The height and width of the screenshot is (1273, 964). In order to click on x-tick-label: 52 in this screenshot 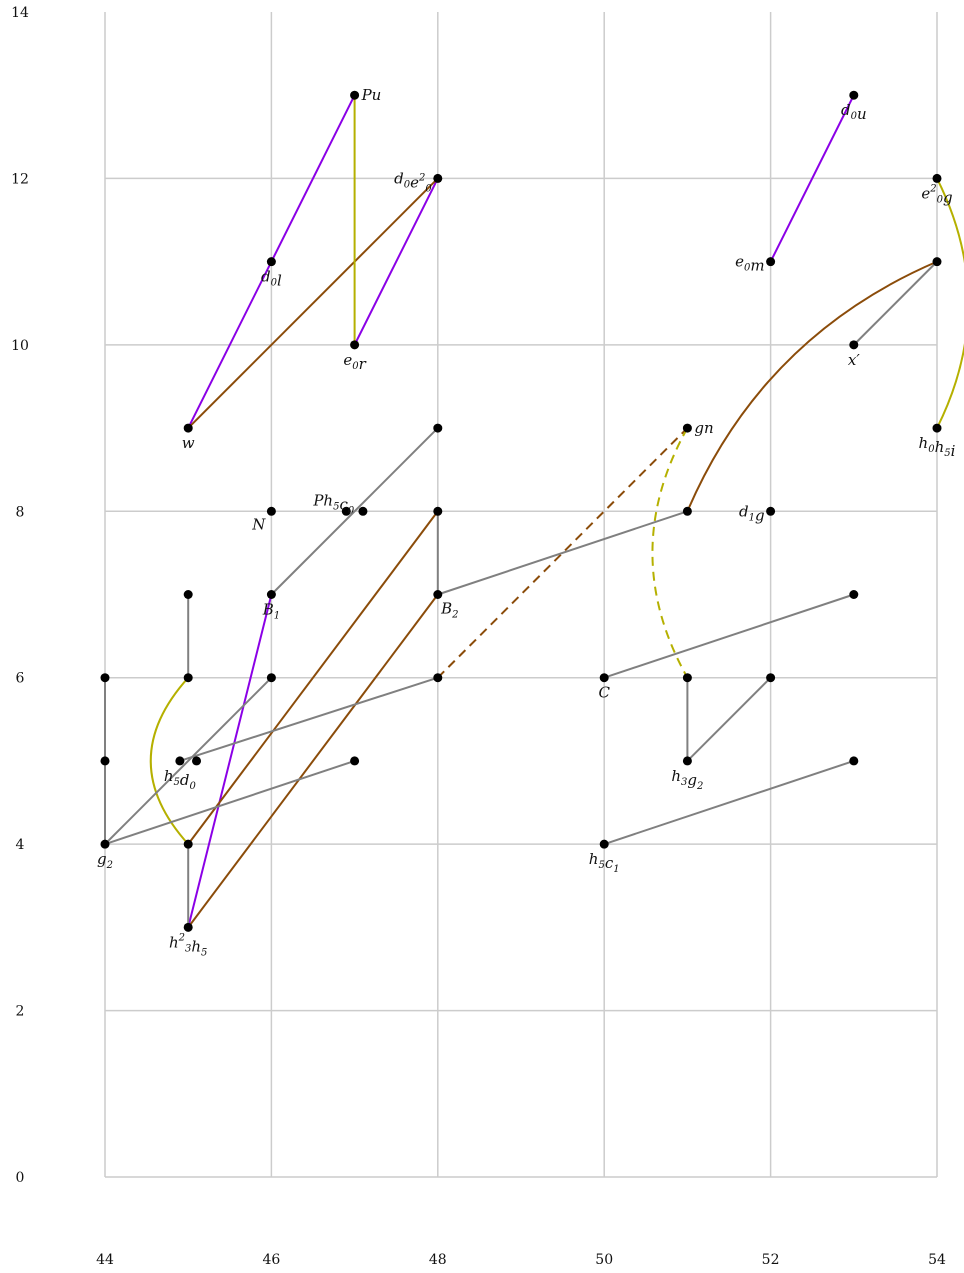, I will do `click(771, 1260)`.